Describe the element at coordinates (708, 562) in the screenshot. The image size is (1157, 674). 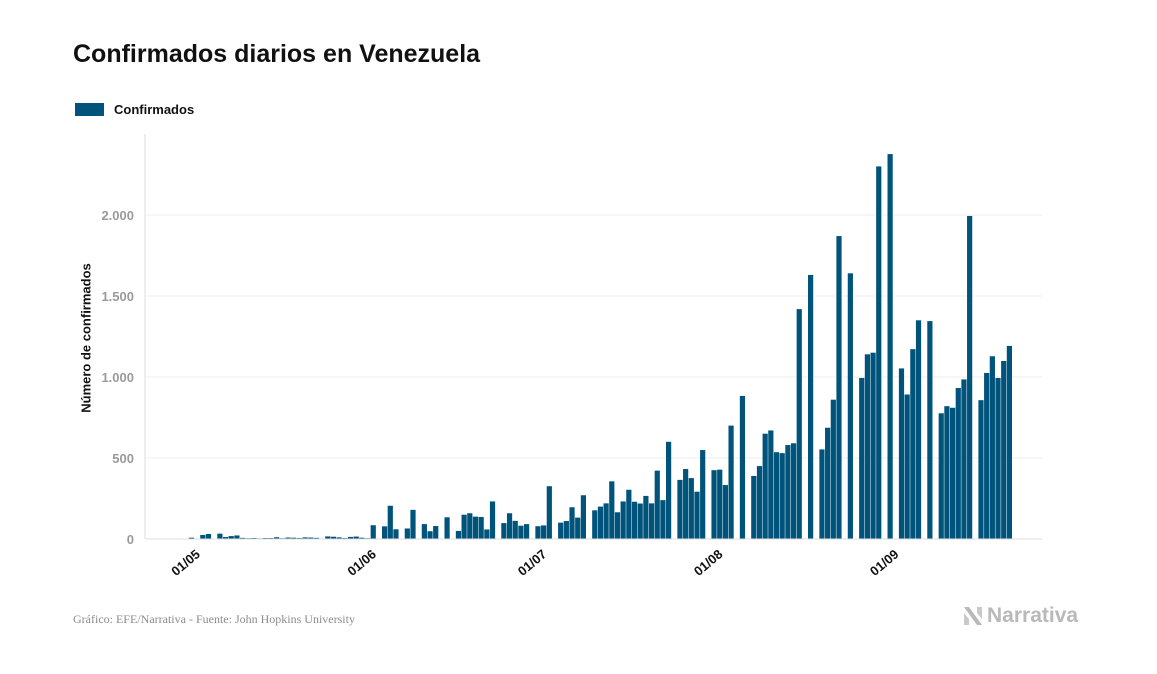
I see `x-tick-label: 01/08` at that location.